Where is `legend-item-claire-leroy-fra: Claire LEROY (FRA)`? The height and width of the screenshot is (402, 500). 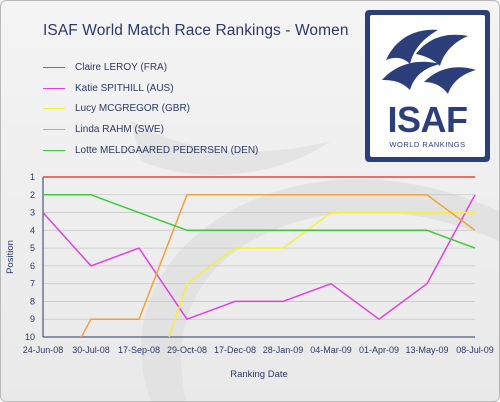
legend-item-claire-leroy-fra: Claire LEROY (FRA) is located at coordinates (150, 67).